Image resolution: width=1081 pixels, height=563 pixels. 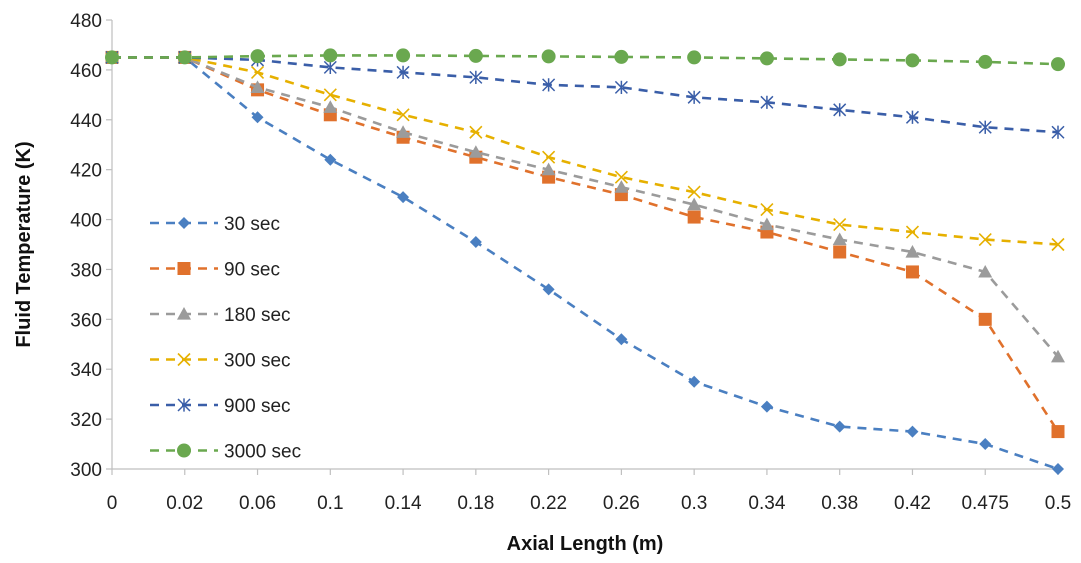 I want to click on legend-item: 300 sec, so click(x=220, y=361).